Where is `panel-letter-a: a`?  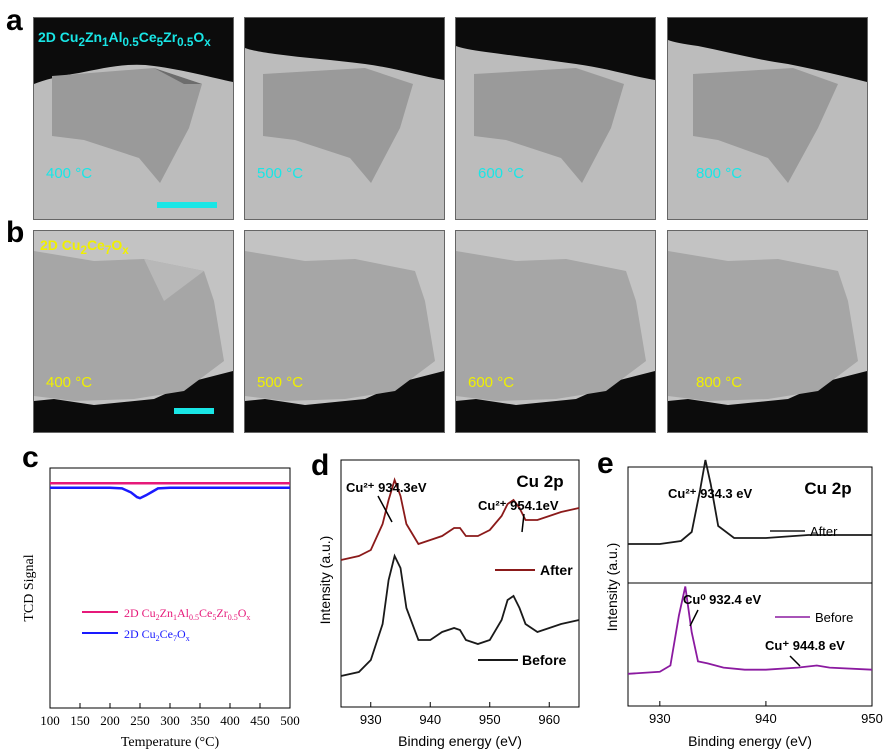
panel-letter-a: a is located at coordinates (14, 20).